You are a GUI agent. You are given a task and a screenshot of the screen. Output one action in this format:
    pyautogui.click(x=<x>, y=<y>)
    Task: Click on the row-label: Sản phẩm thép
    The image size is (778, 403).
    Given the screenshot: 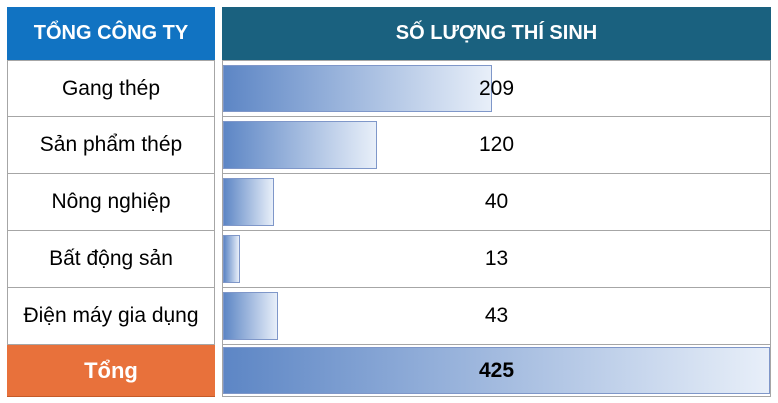 What is the action you would take?
    pyautogui.click(x=111, y=145)
    